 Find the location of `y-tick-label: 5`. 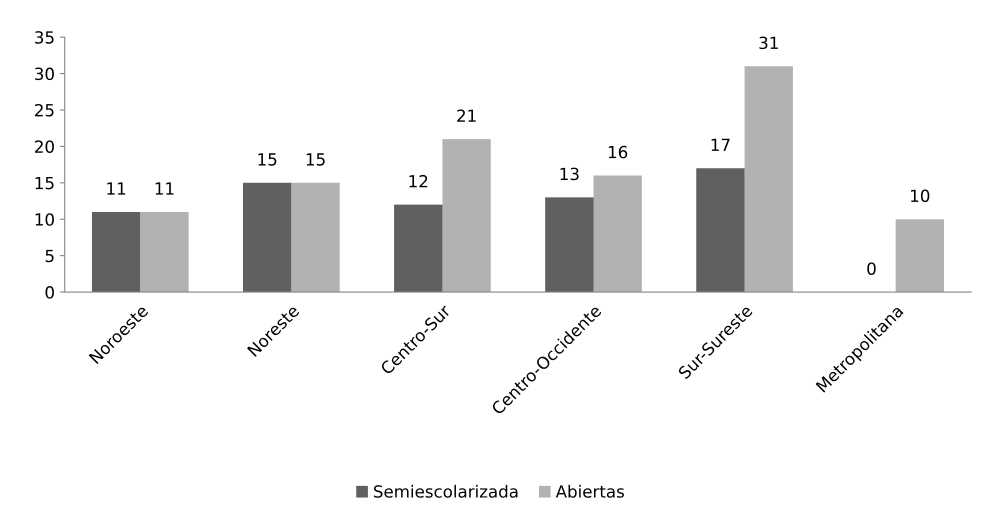

y-tick-label: 5 is located at coordinates (50, 256).